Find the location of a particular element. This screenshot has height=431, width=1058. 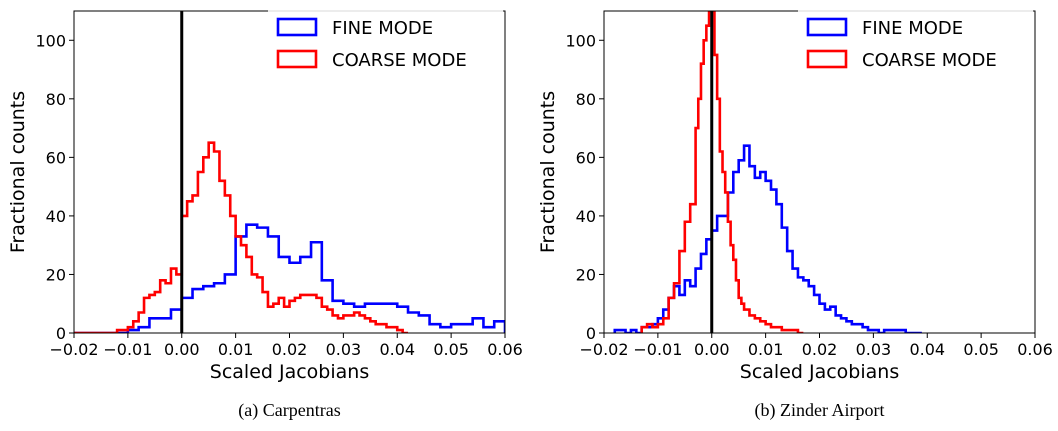

legend-zinder: FINE MODE COARSE MODE is located at coordinates (915, 42).